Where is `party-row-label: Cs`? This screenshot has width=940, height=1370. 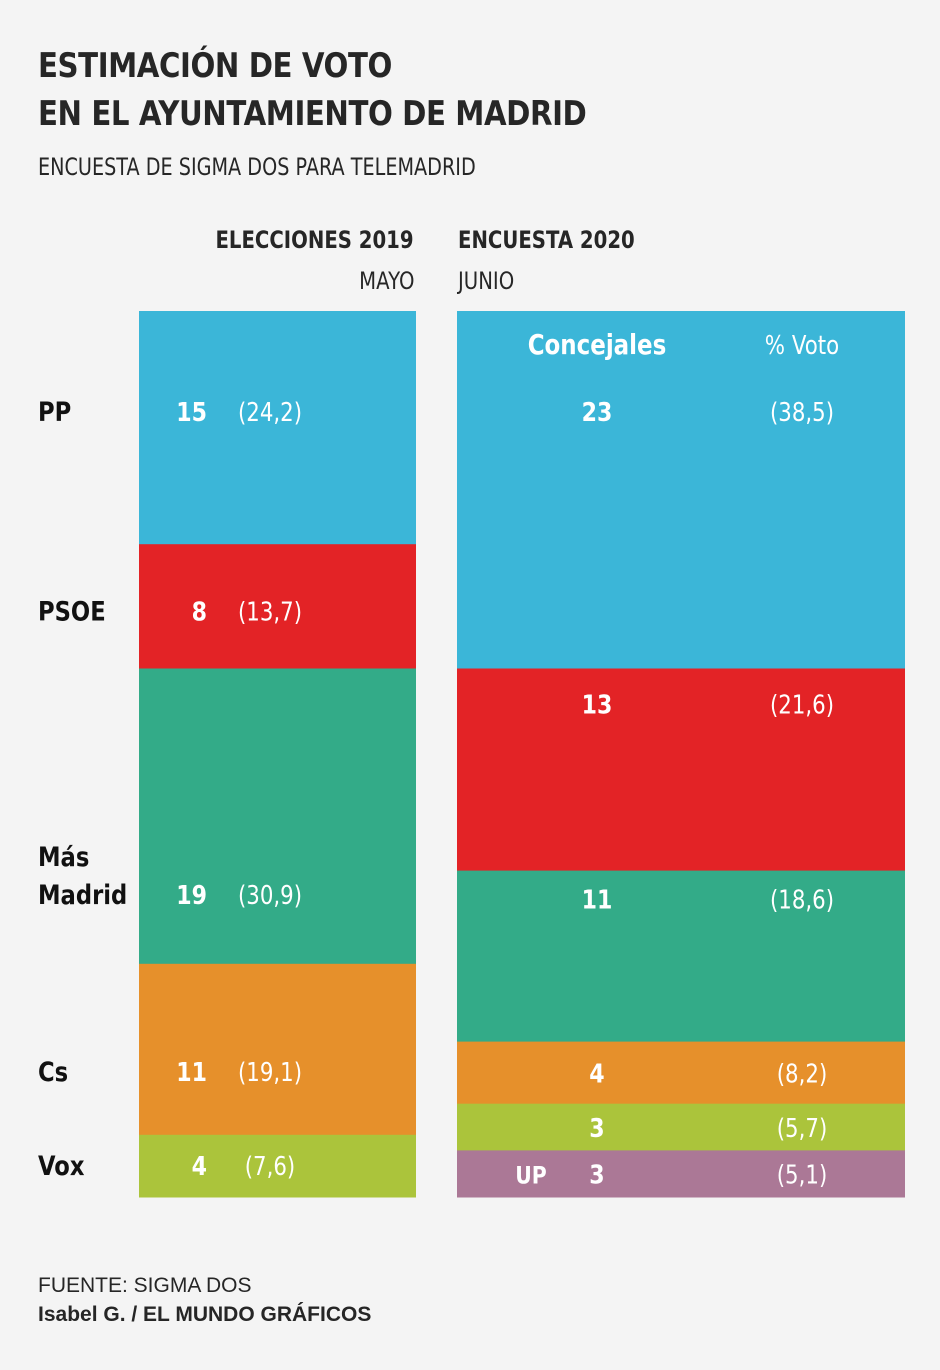
party-row-label: Cs is located at coordinates (53, 1071).